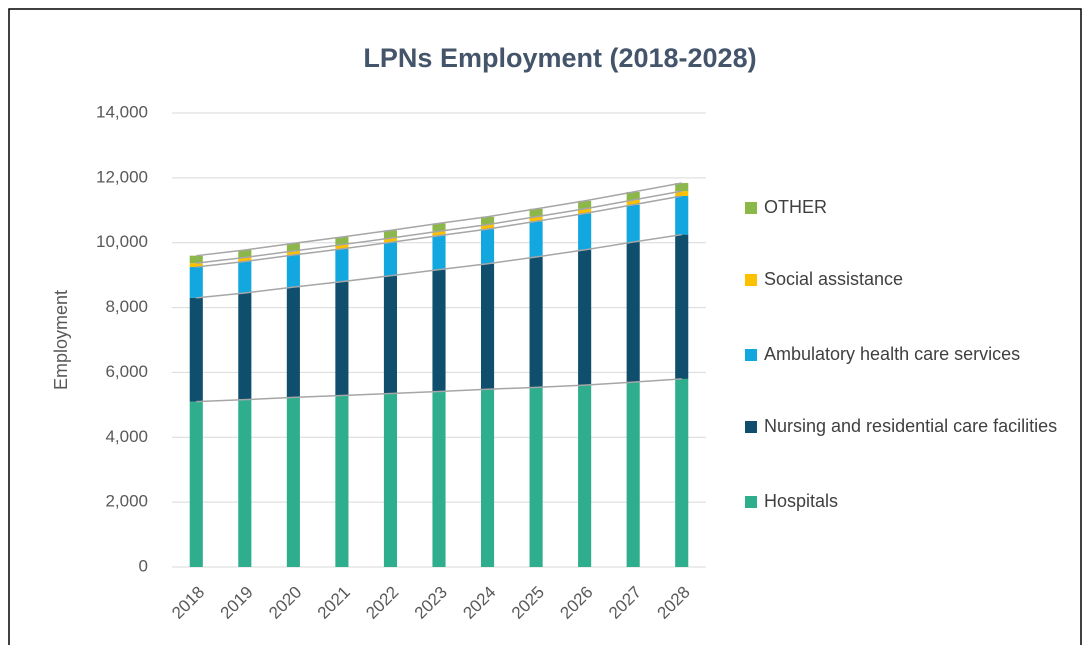  I want to click on legend-label: Social assistance, so click(834, 279).